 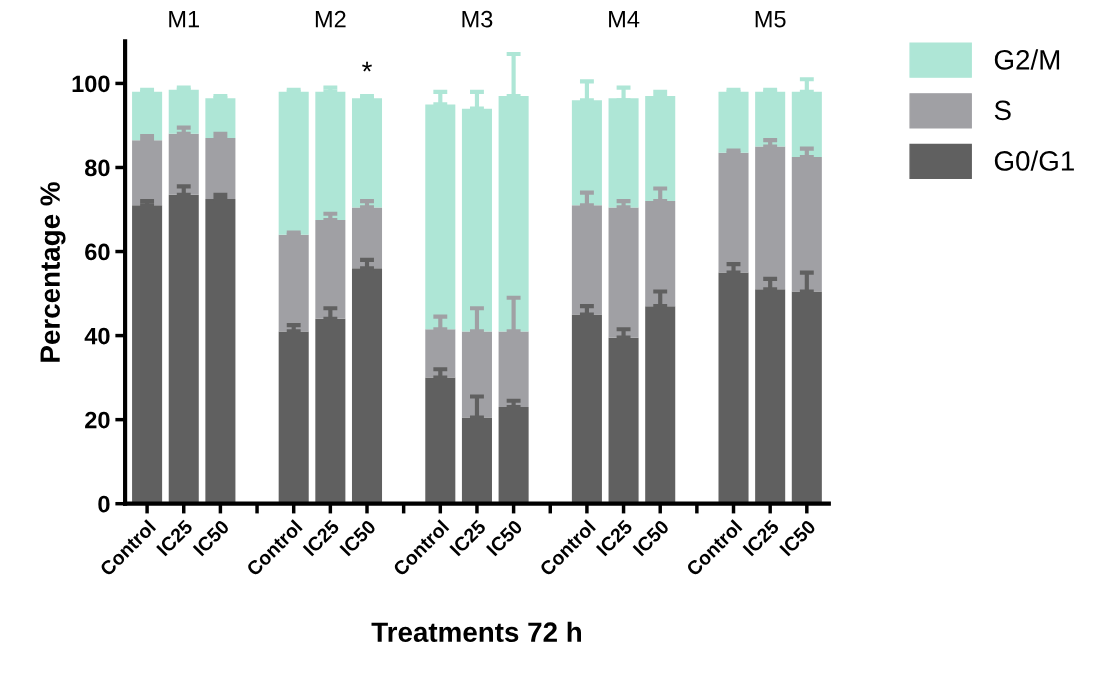 I want to click on text: M2, so click(x=330, y=19).